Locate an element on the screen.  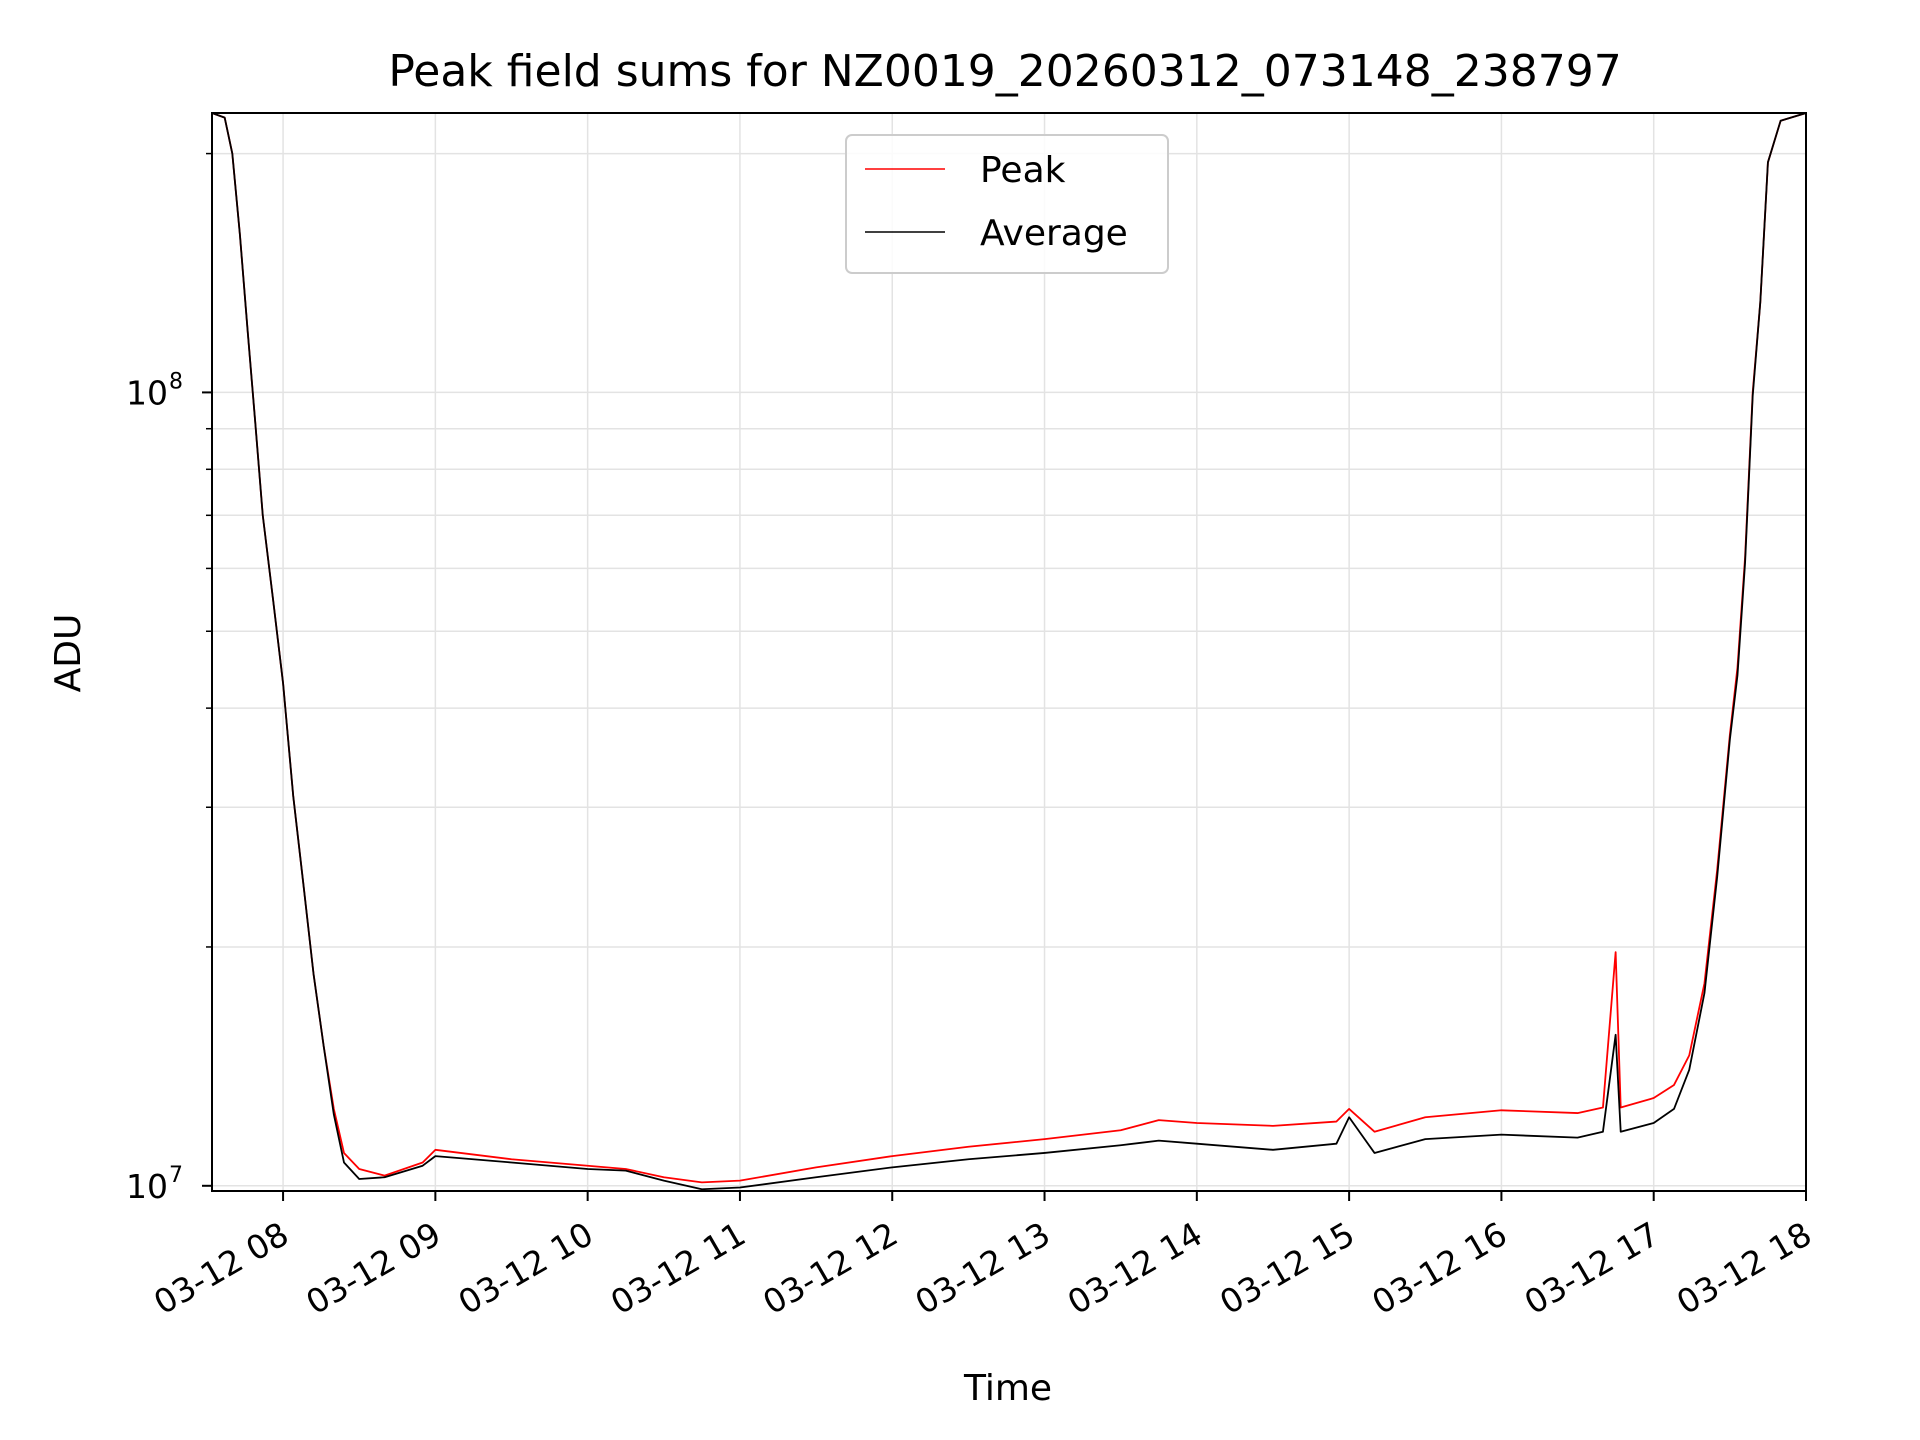
legend-average-label: Average is located at coordinates (1054, 233).